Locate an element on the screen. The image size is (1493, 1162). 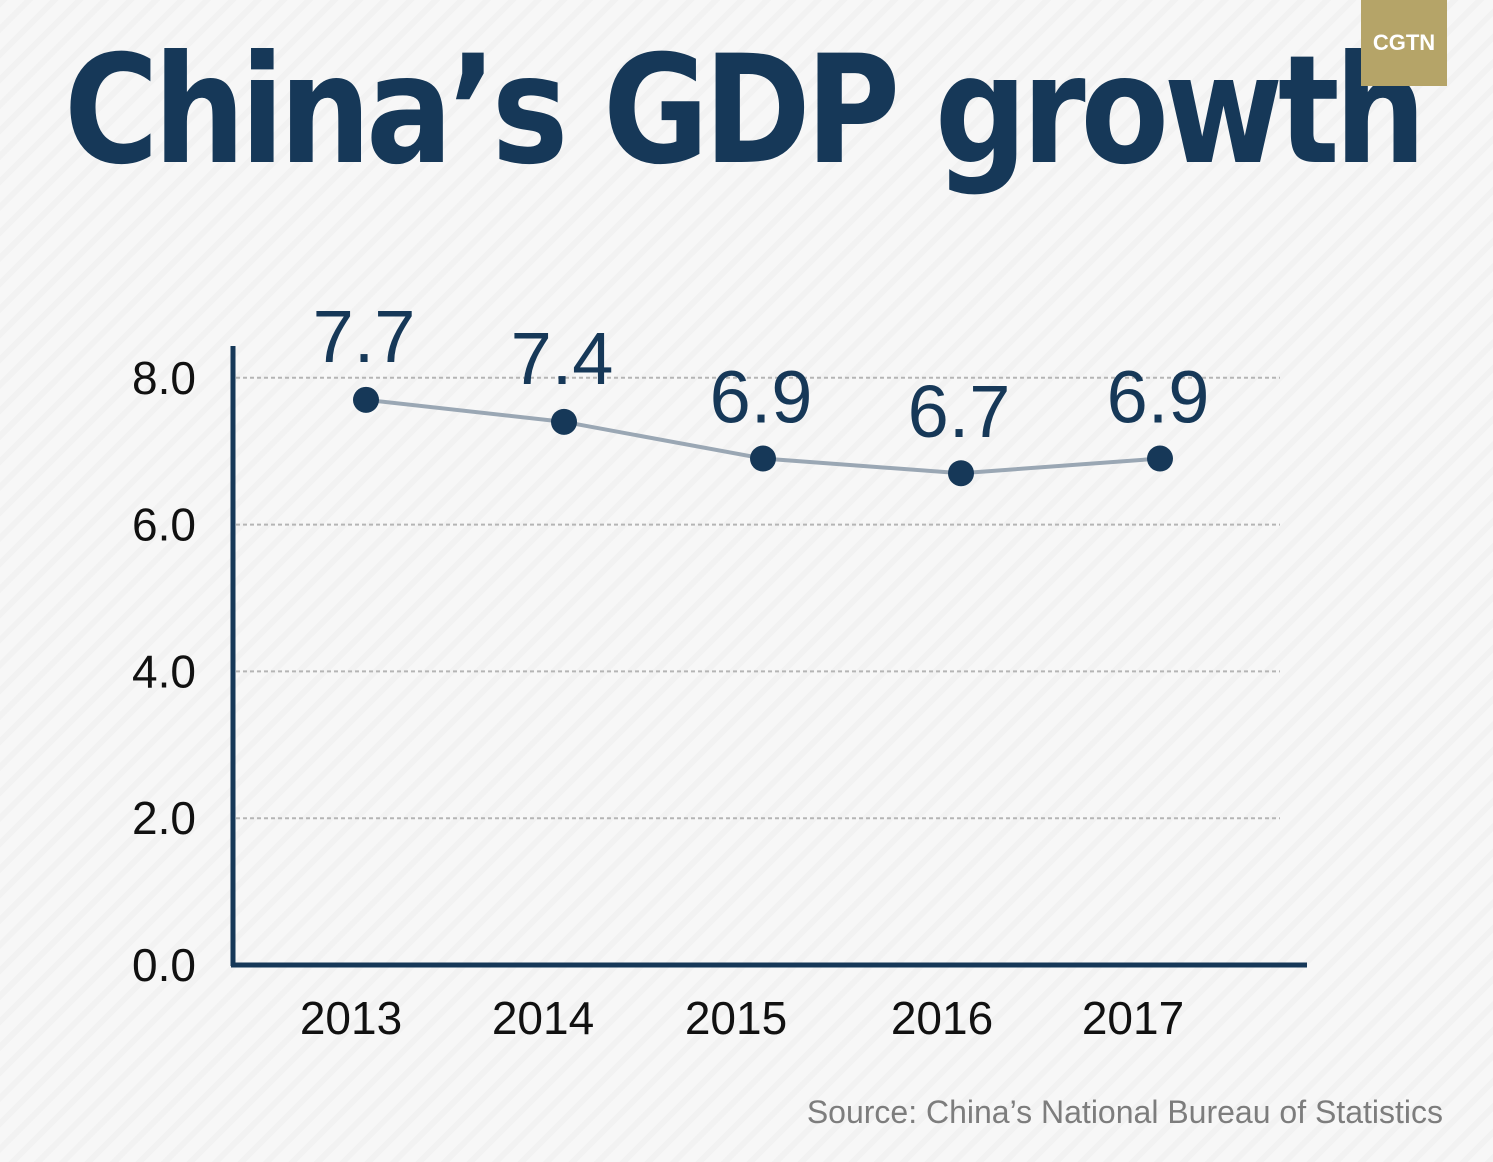
cgtn-logo: CGTN is located at coordinates (1404, 43).